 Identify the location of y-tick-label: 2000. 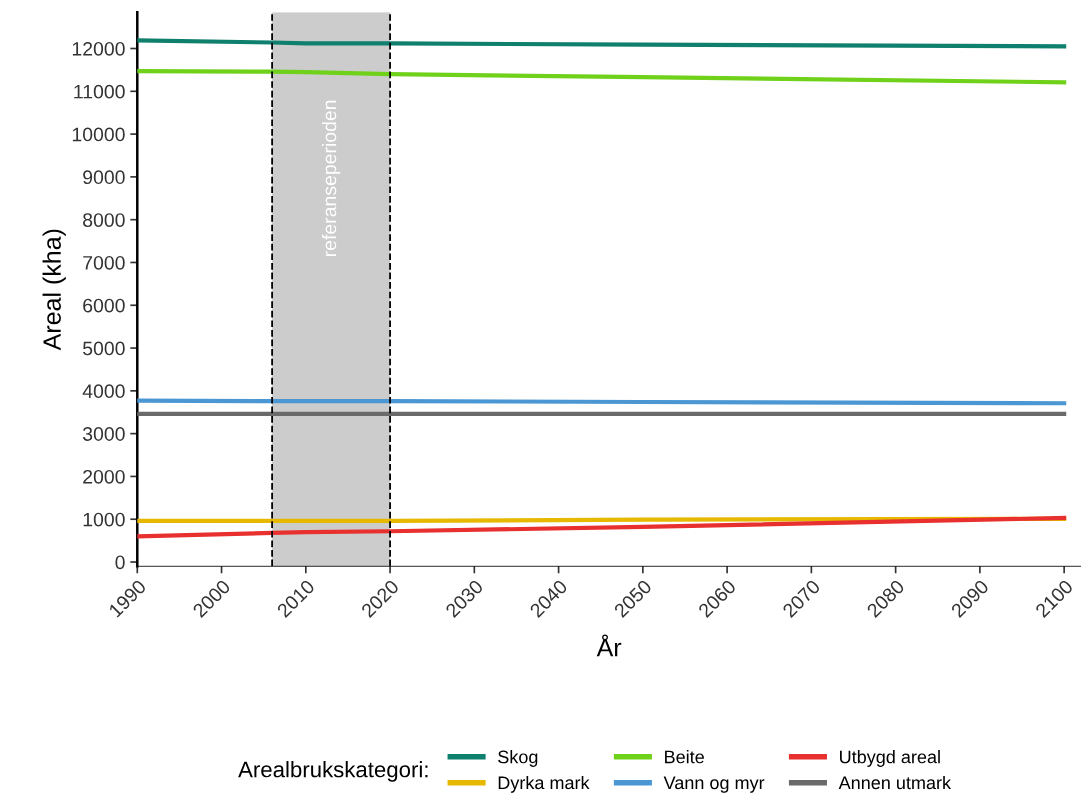
(104, 476).